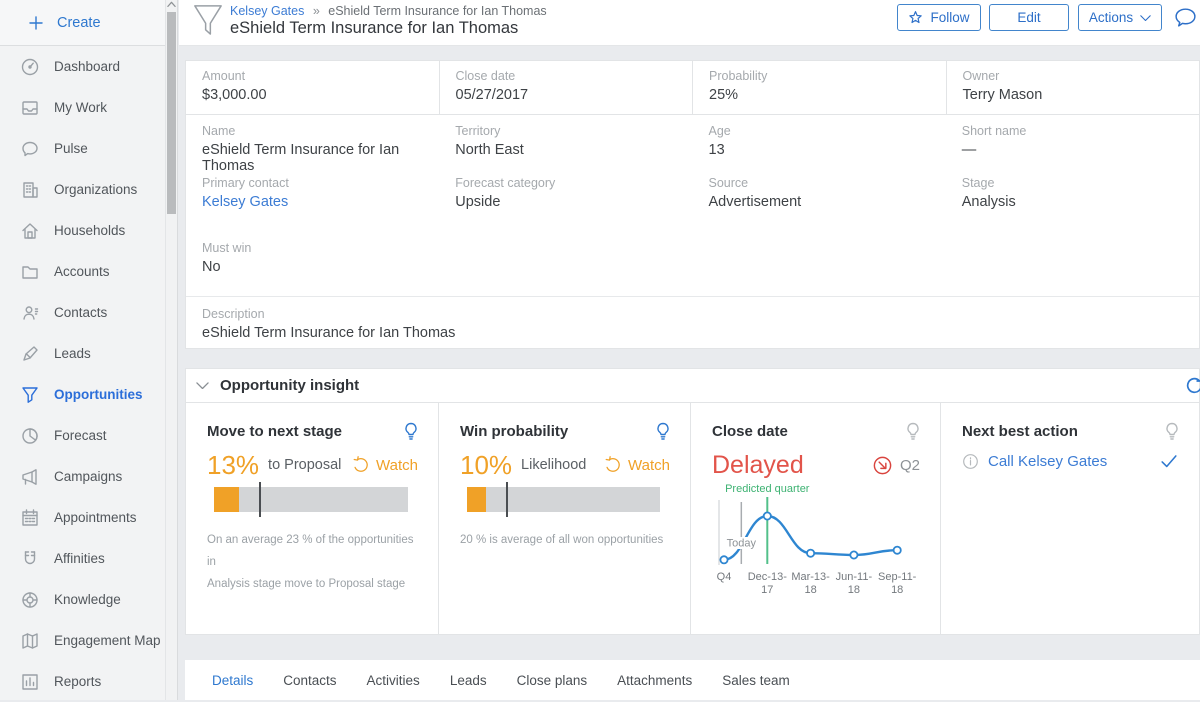 The height and width of the screenshot is (702, 1200). What do you see at coordinates (374, 28) in the screenshot?
I see `page-title: eShield Term Insurance for Ian Thomas` at bounding box center [374, 28].